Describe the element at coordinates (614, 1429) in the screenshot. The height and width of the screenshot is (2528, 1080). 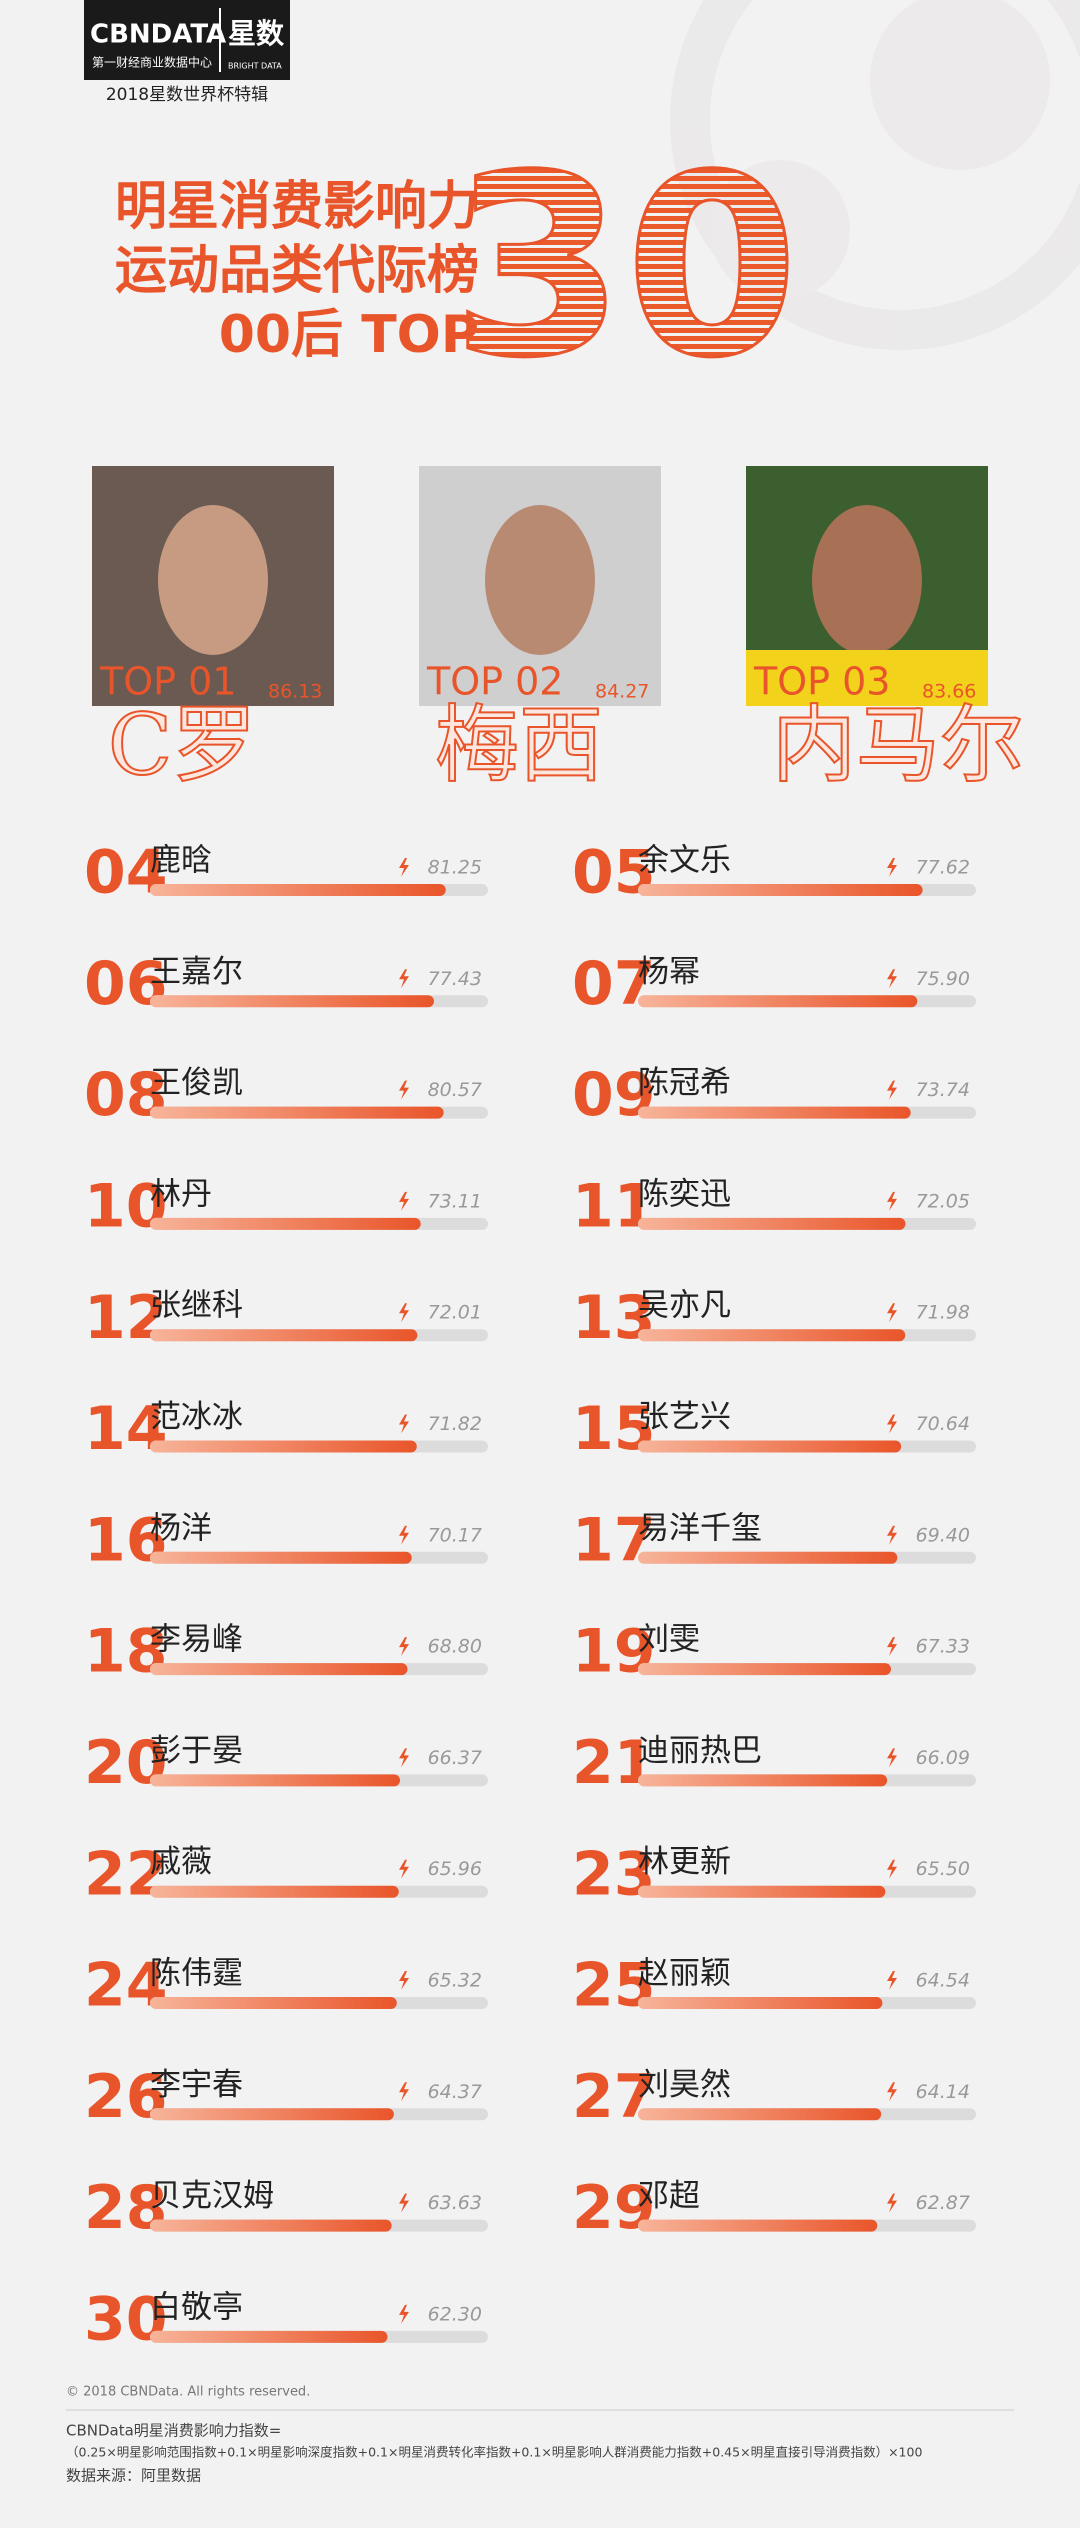
I see `rank: 15` at that location.